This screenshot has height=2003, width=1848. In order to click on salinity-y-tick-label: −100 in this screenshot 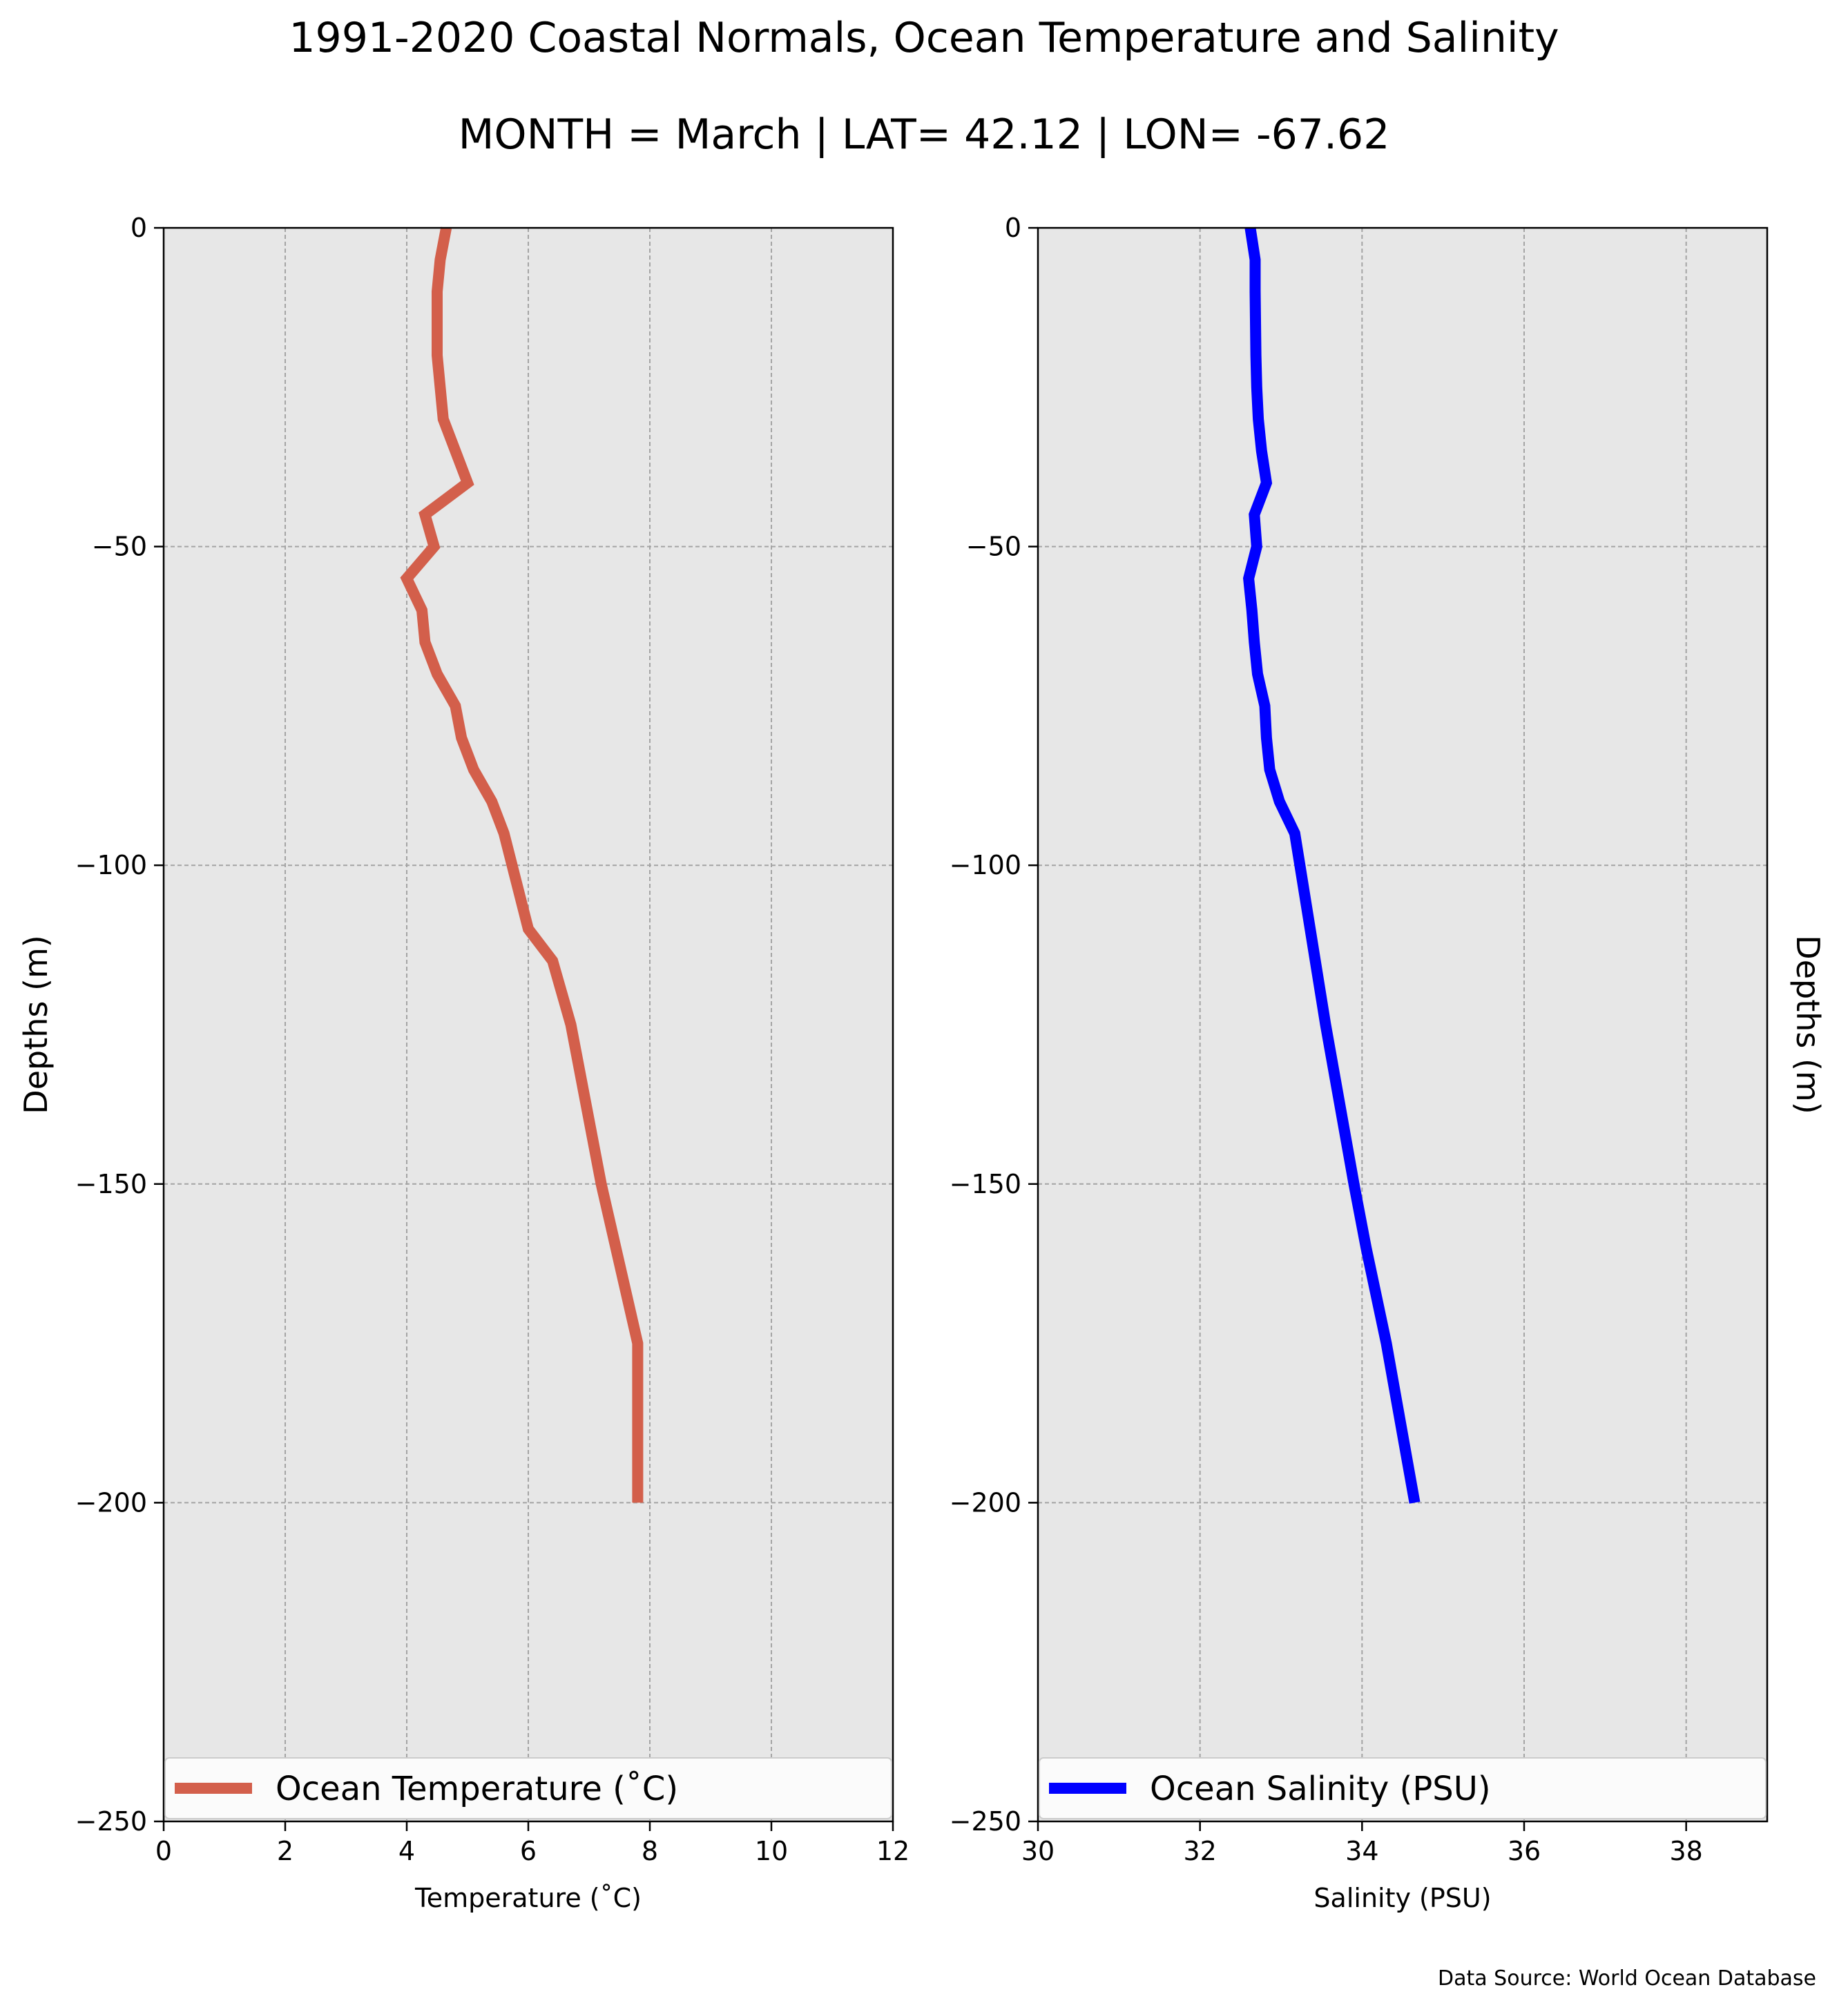, I will do `click(985, 865)`.